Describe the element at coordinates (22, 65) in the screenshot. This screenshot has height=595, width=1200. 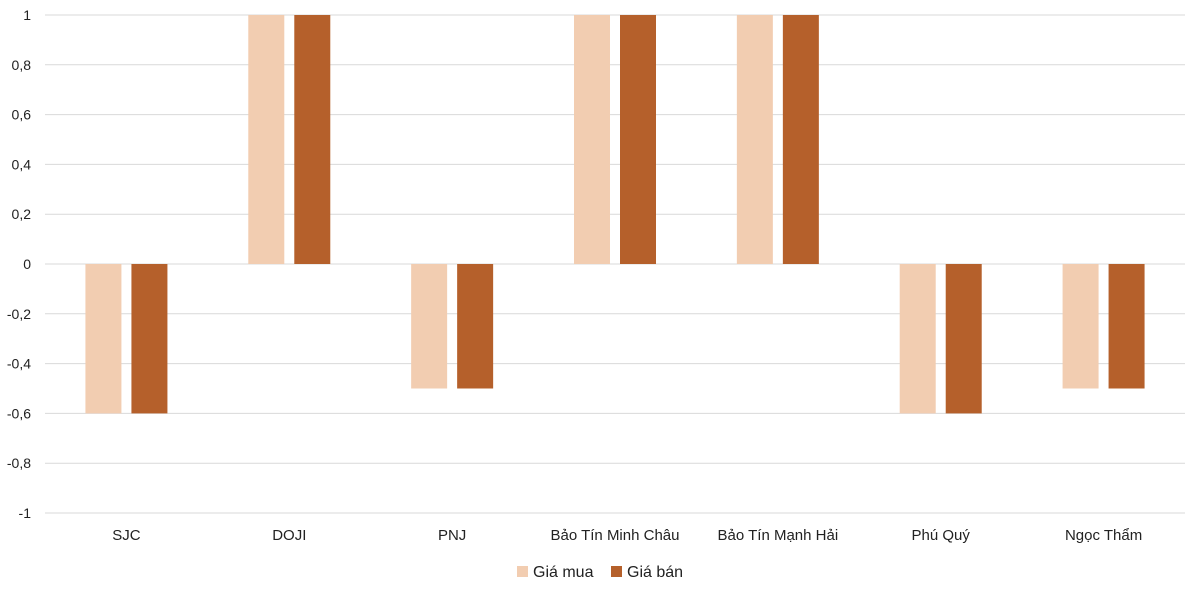
I see `y-tick-label: 0,8` at that location.